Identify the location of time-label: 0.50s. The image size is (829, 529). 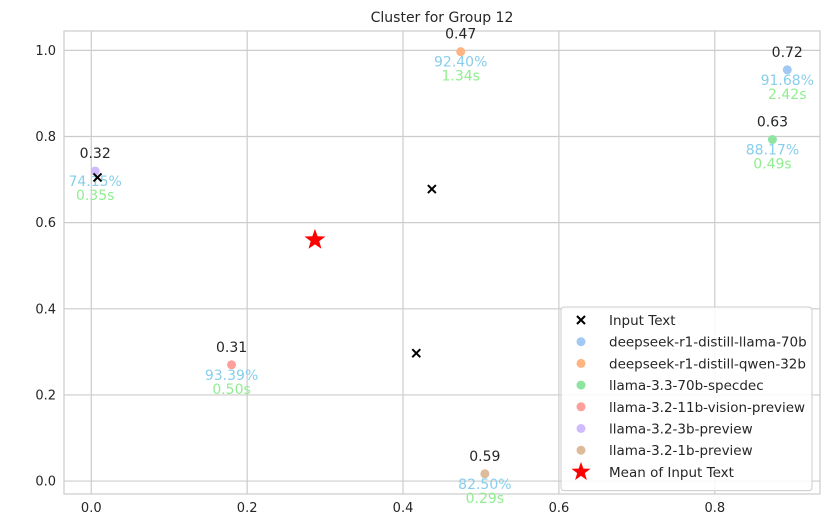
(231, 390).